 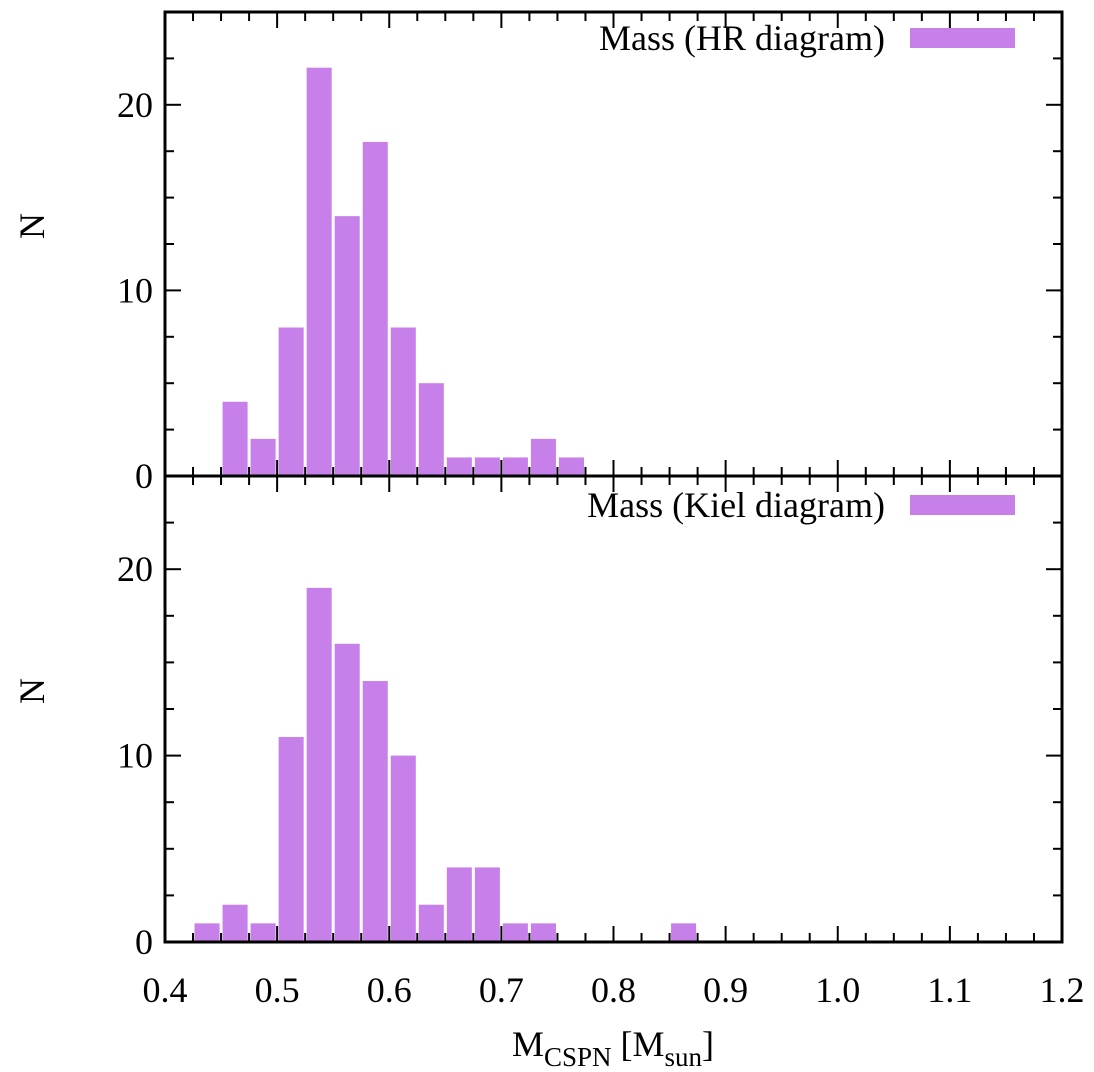 I want to click on x-tick-label: 0.6, so click(x=389, y=990).